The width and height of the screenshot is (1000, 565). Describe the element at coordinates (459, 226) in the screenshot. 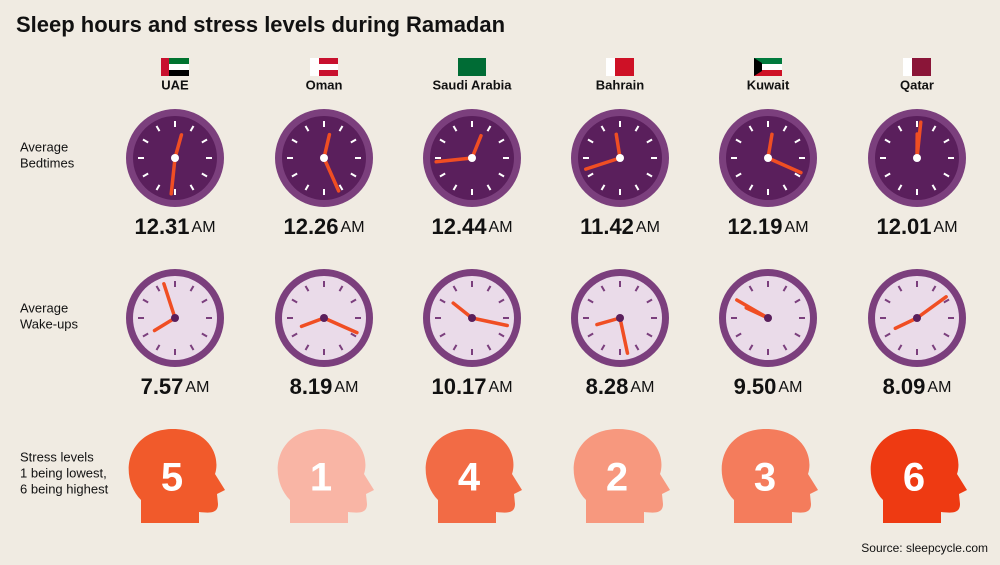

I see `time-value: 12.44` at that location.